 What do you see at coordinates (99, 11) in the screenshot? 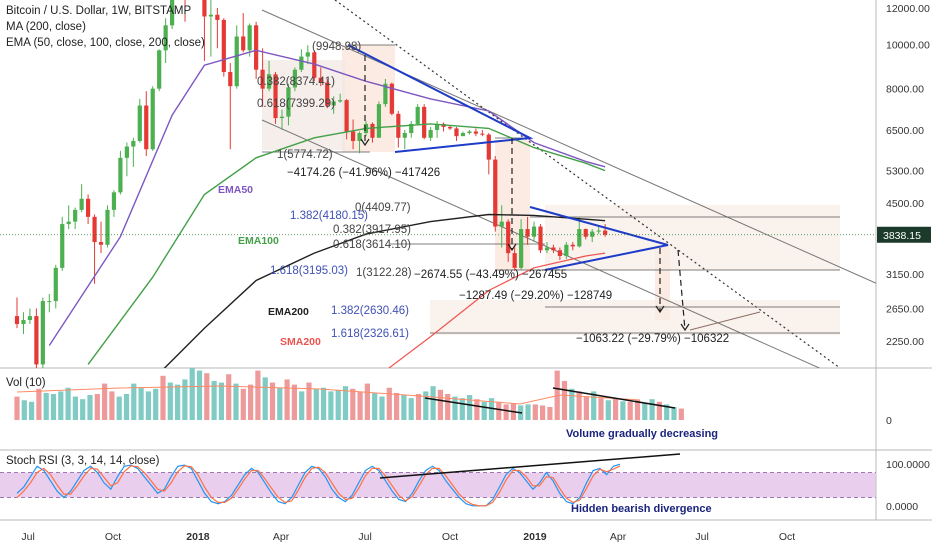
I see `symbol-legend: Bitcoin / U.S. Dollar, 1W, BITSTAMP` at bounding box center [99, 11].